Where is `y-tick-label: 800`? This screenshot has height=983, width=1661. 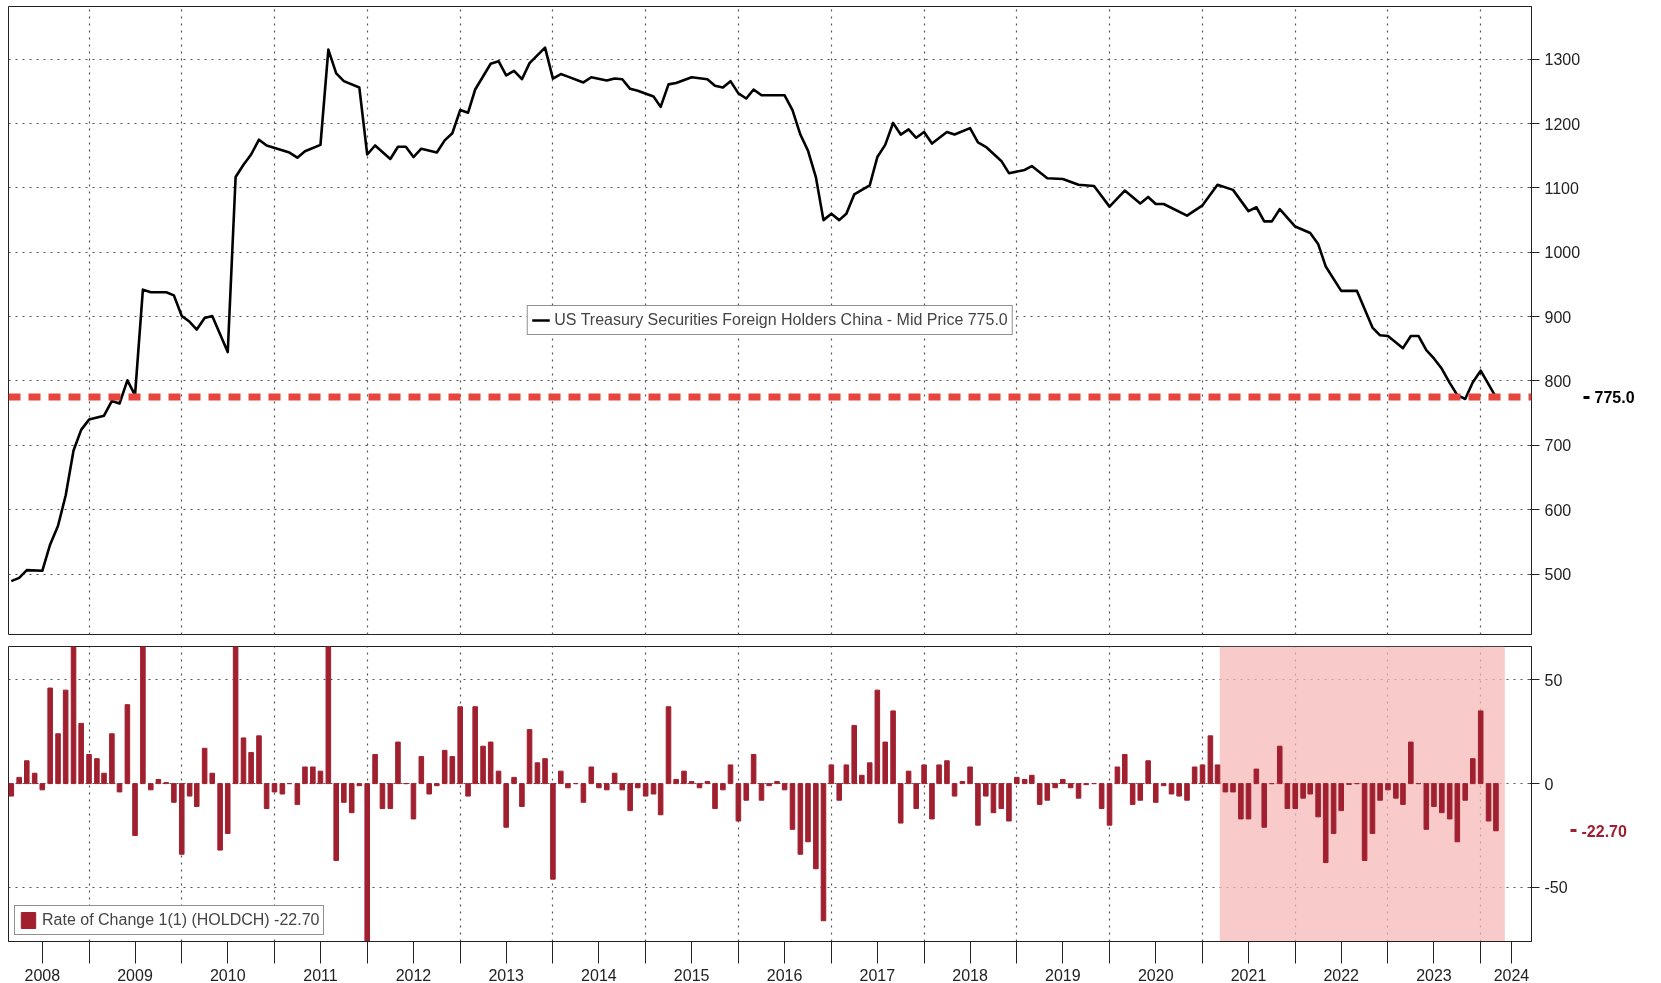 y-tick-label: 800 is located at coordinates (1558, 381).